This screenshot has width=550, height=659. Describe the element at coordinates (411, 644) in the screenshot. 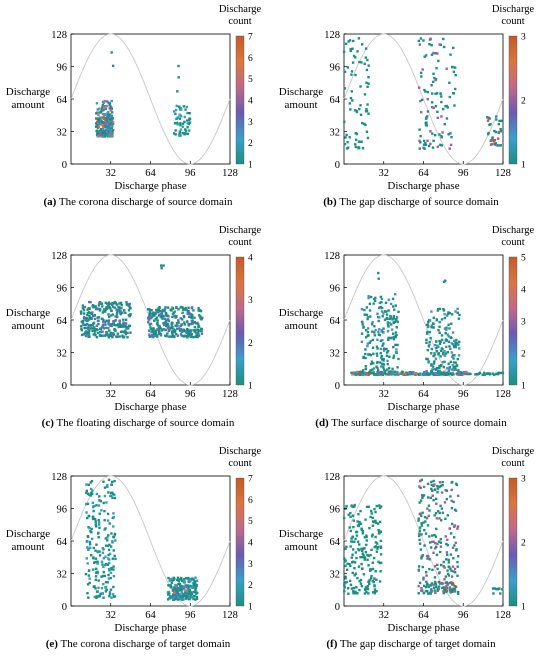

I see `caption: (f) The gap discharge of target domain` at that location.